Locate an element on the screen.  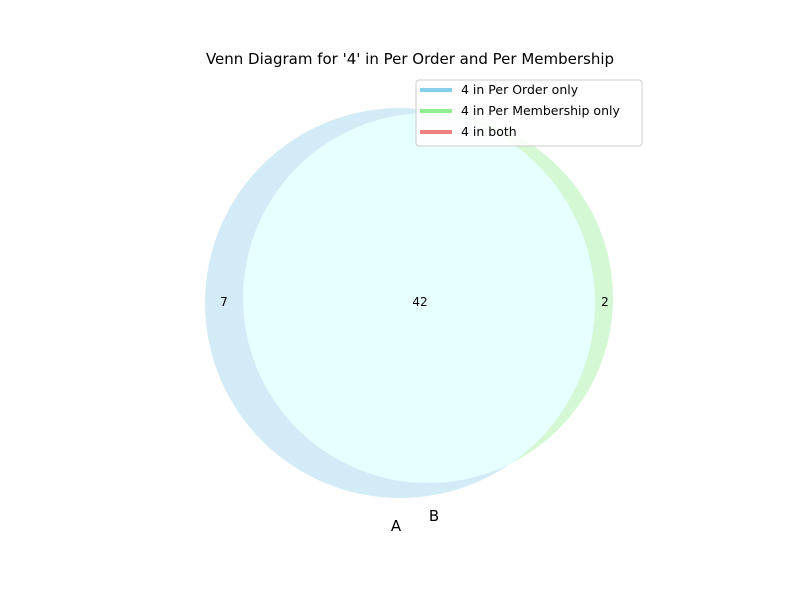
region-label-b-only: 2 is located at coordinates (605, 302).